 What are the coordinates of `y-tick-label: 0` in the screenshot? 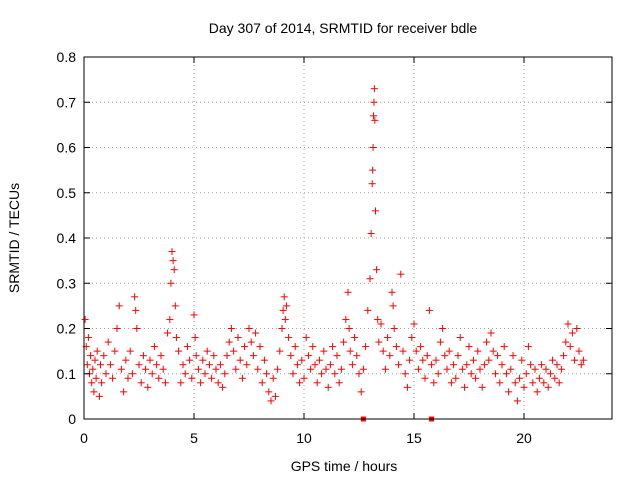 It's located at (72, 419).